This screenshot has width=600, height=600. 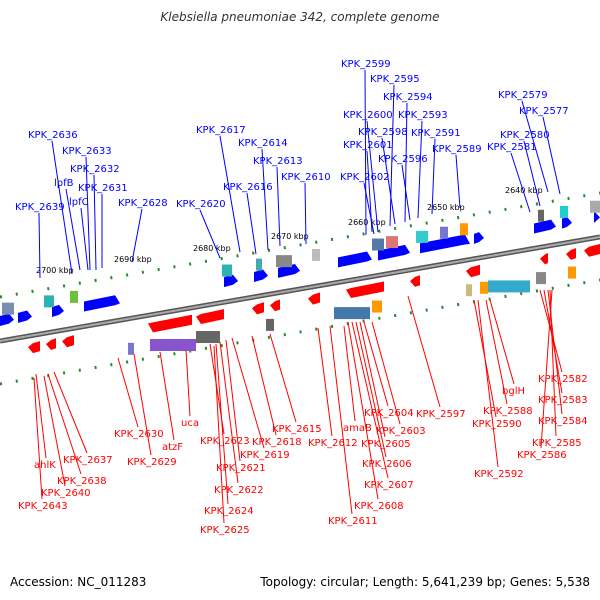 What do you see at coordinates (457, 149) in the screenshot?
I see `forward-gene-label: KPK_2589` at bounding box center [457, 149].